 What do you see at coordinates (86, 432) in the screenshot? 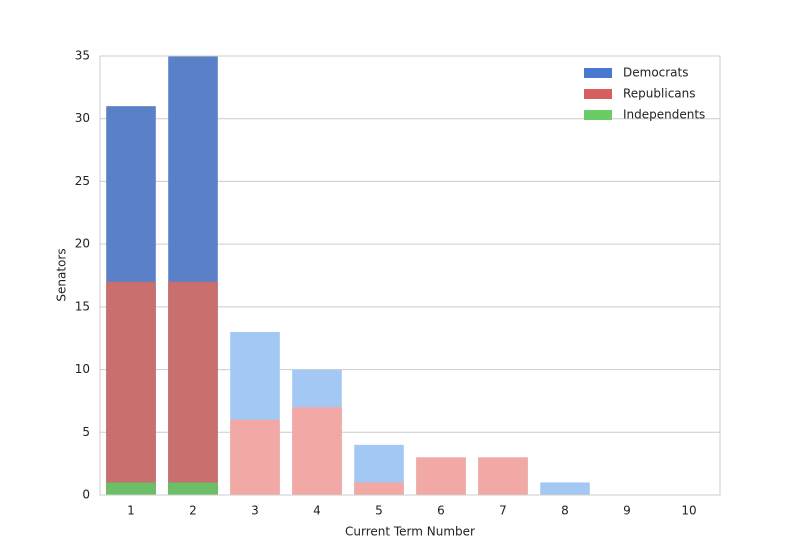
I see `y-tick-label: 5` at bounding box center [86, 432].